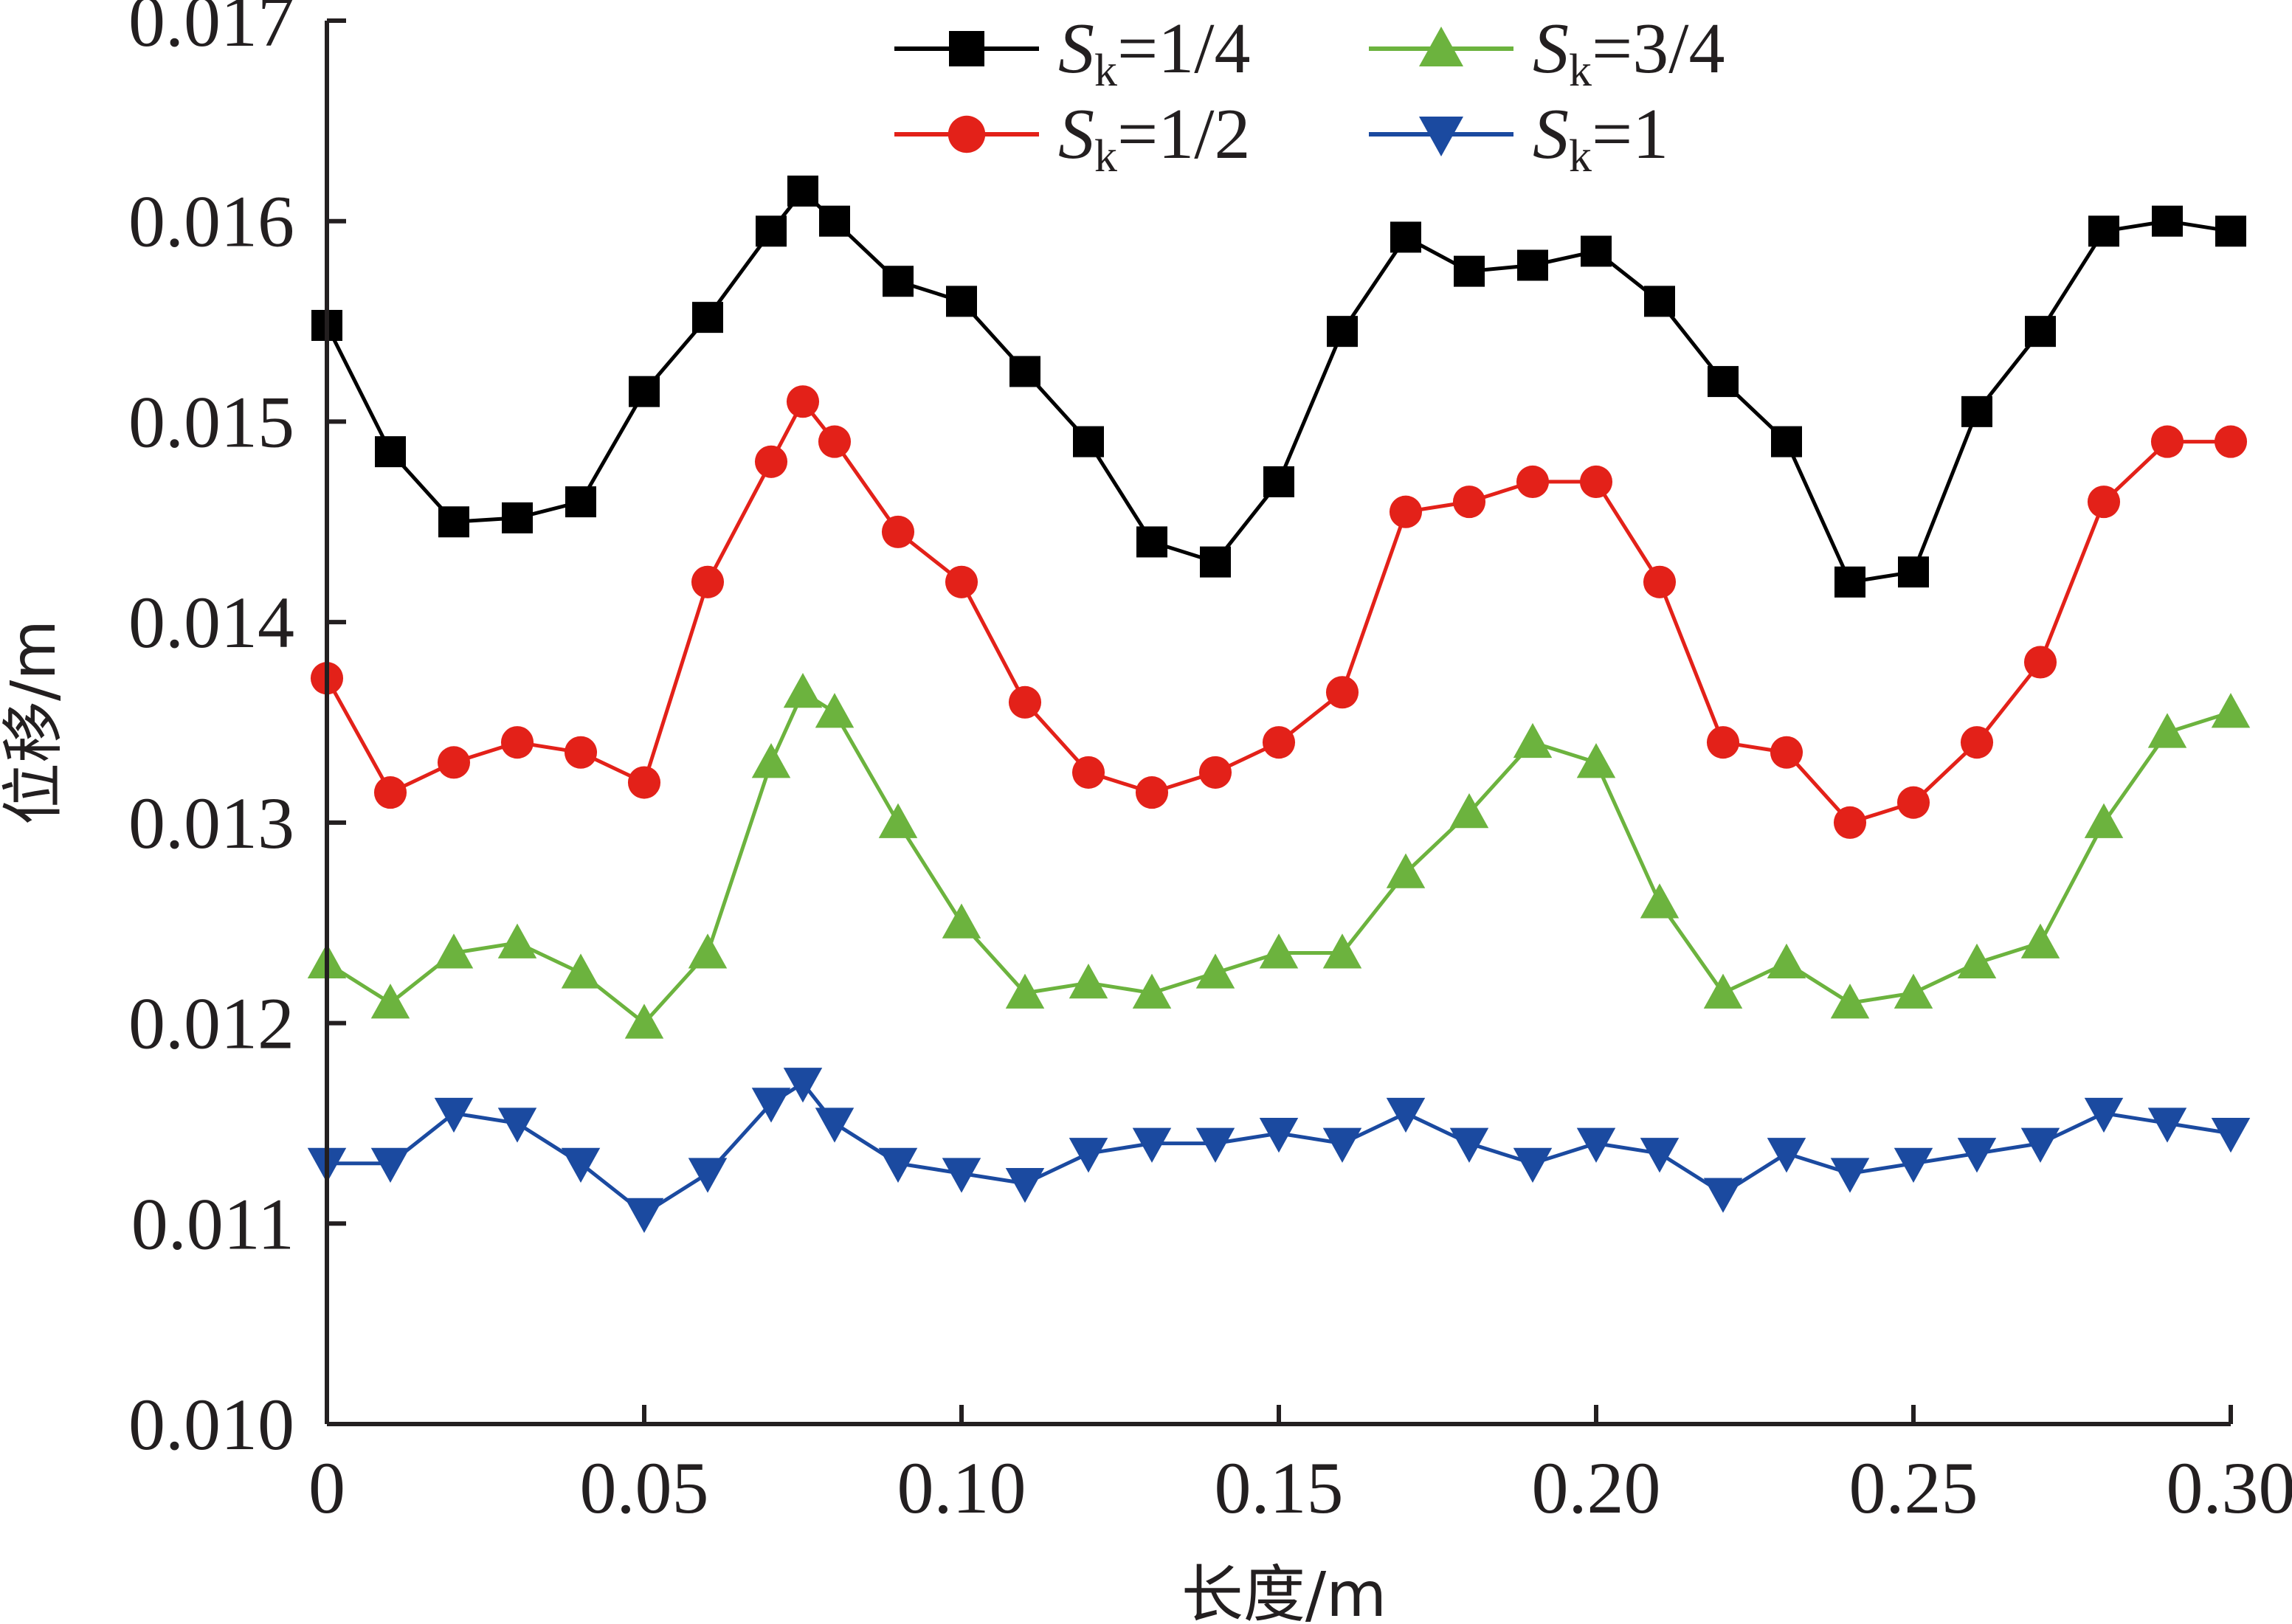 This screenshot has width=2292, height=1624. I want to click on y-axis-title: 位移/m, so click(34, 722).